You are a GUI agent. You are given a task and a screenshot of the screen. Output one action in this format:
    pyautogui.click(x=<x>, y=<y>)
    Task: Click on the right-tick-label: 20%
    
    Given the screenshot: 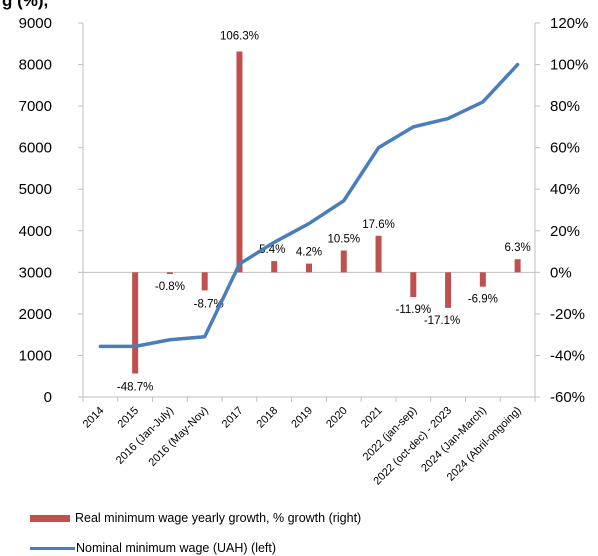 What is the action you would take?
    pyautogui.click(x=565, y=231)
    